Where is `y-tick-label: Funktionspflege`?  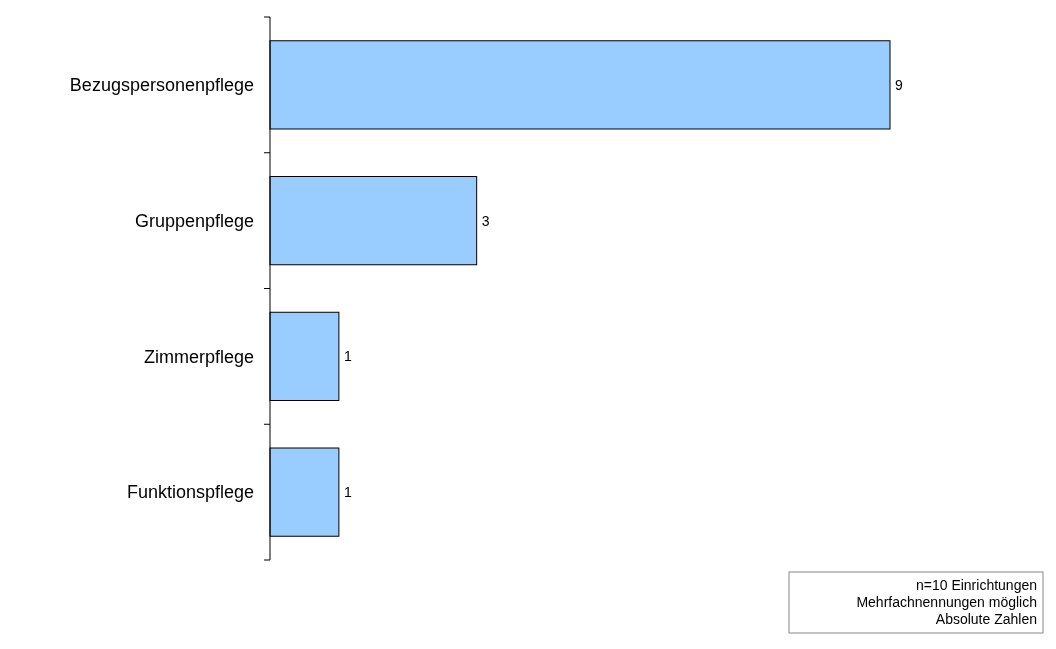
y-tick-label: Funktionspflege is located at coordinates (190, 492).